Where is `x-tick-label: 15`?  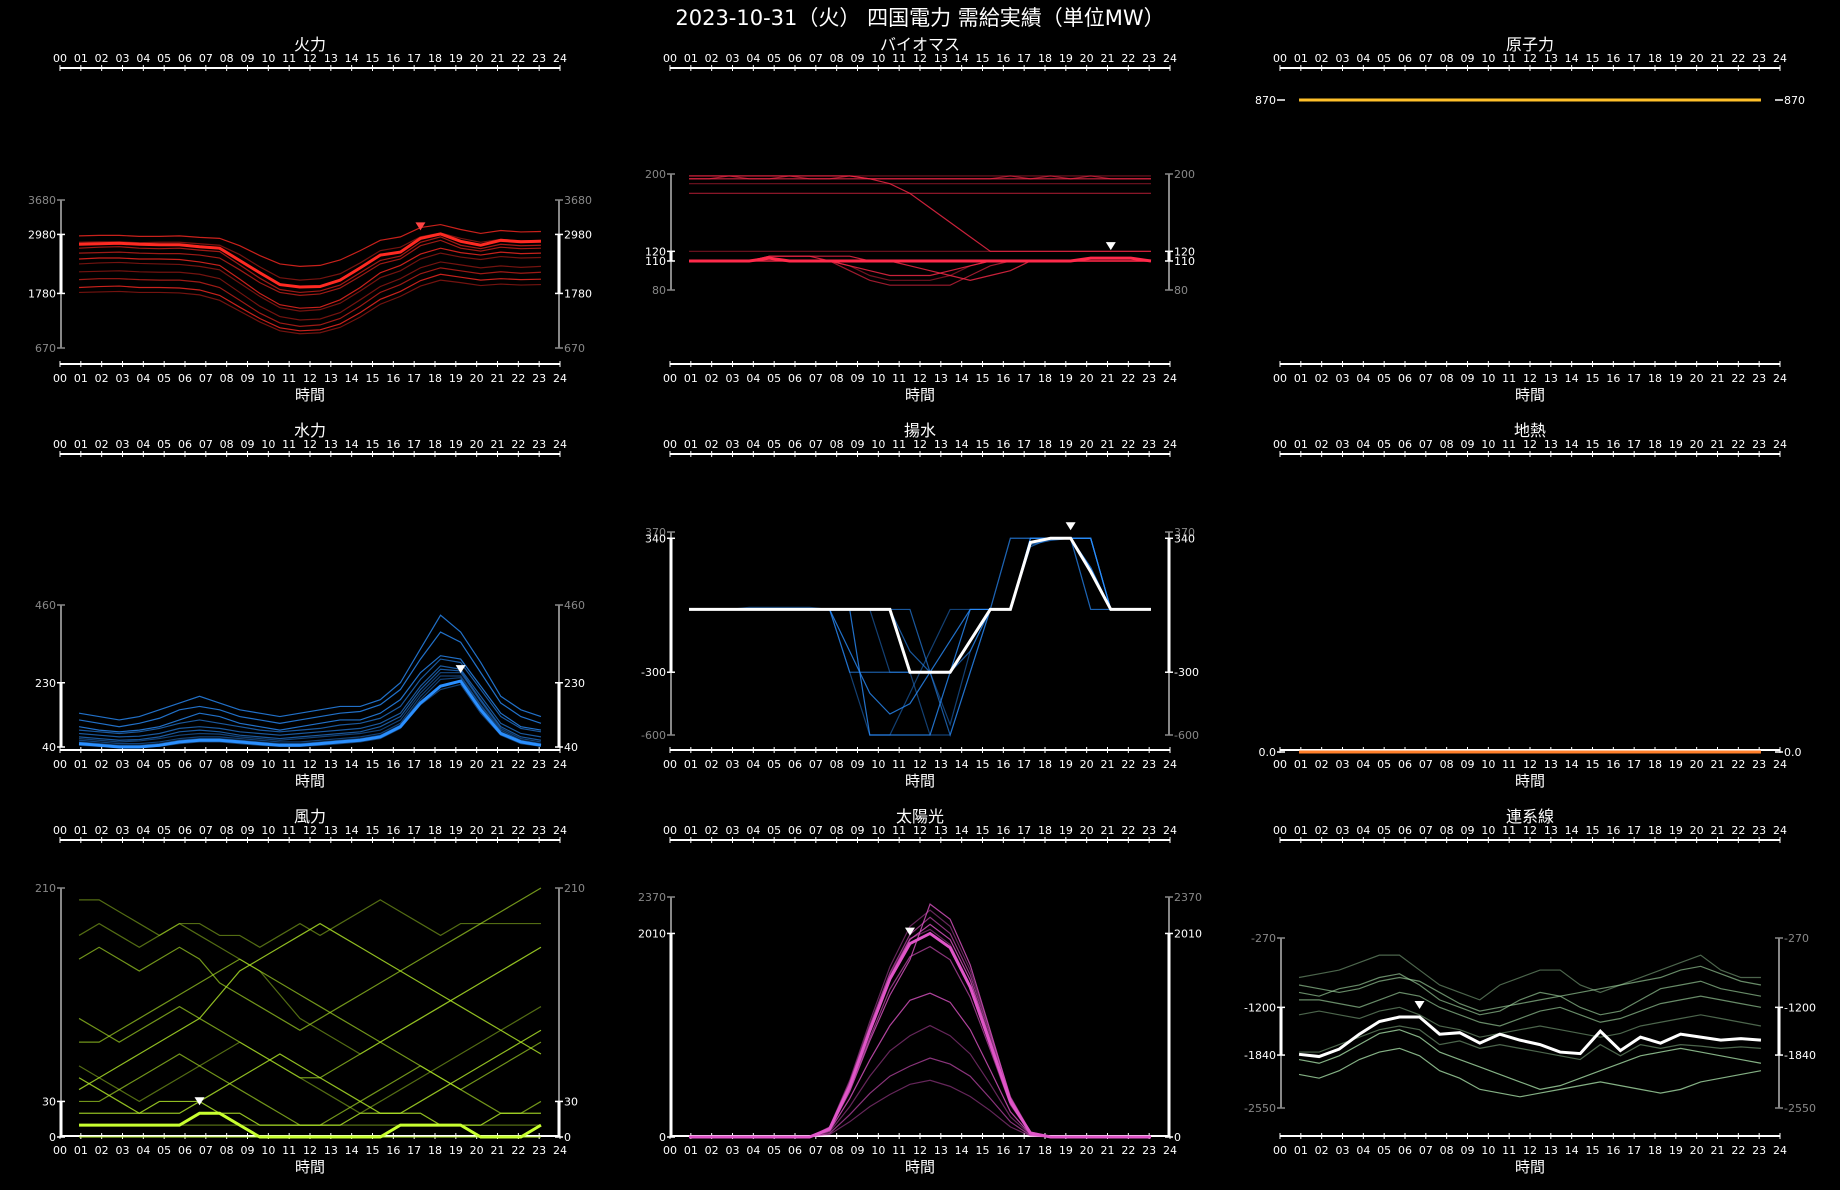 x-tick-label: 15 is located at coordinates (373, 378).